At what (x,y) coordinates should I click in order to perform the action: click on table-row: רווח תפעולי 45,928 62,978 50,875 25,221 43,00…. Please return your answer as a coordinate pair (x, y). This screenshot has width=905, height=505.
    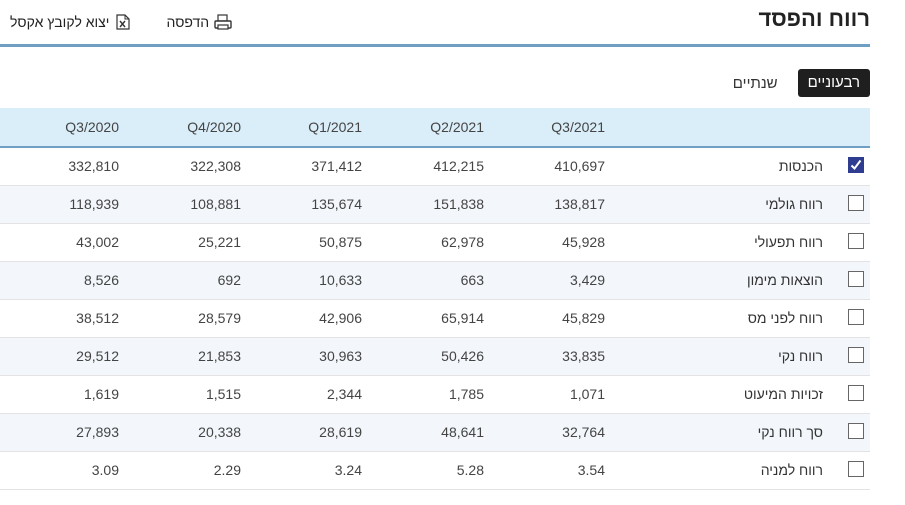
    Looking at the image, I should click on (435, 243).